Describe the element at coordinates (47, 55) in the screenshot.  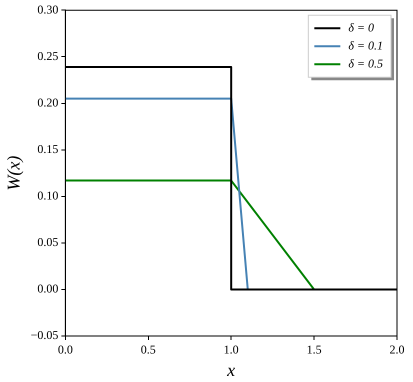
I see `y-tick-label: 0.25` at that location.